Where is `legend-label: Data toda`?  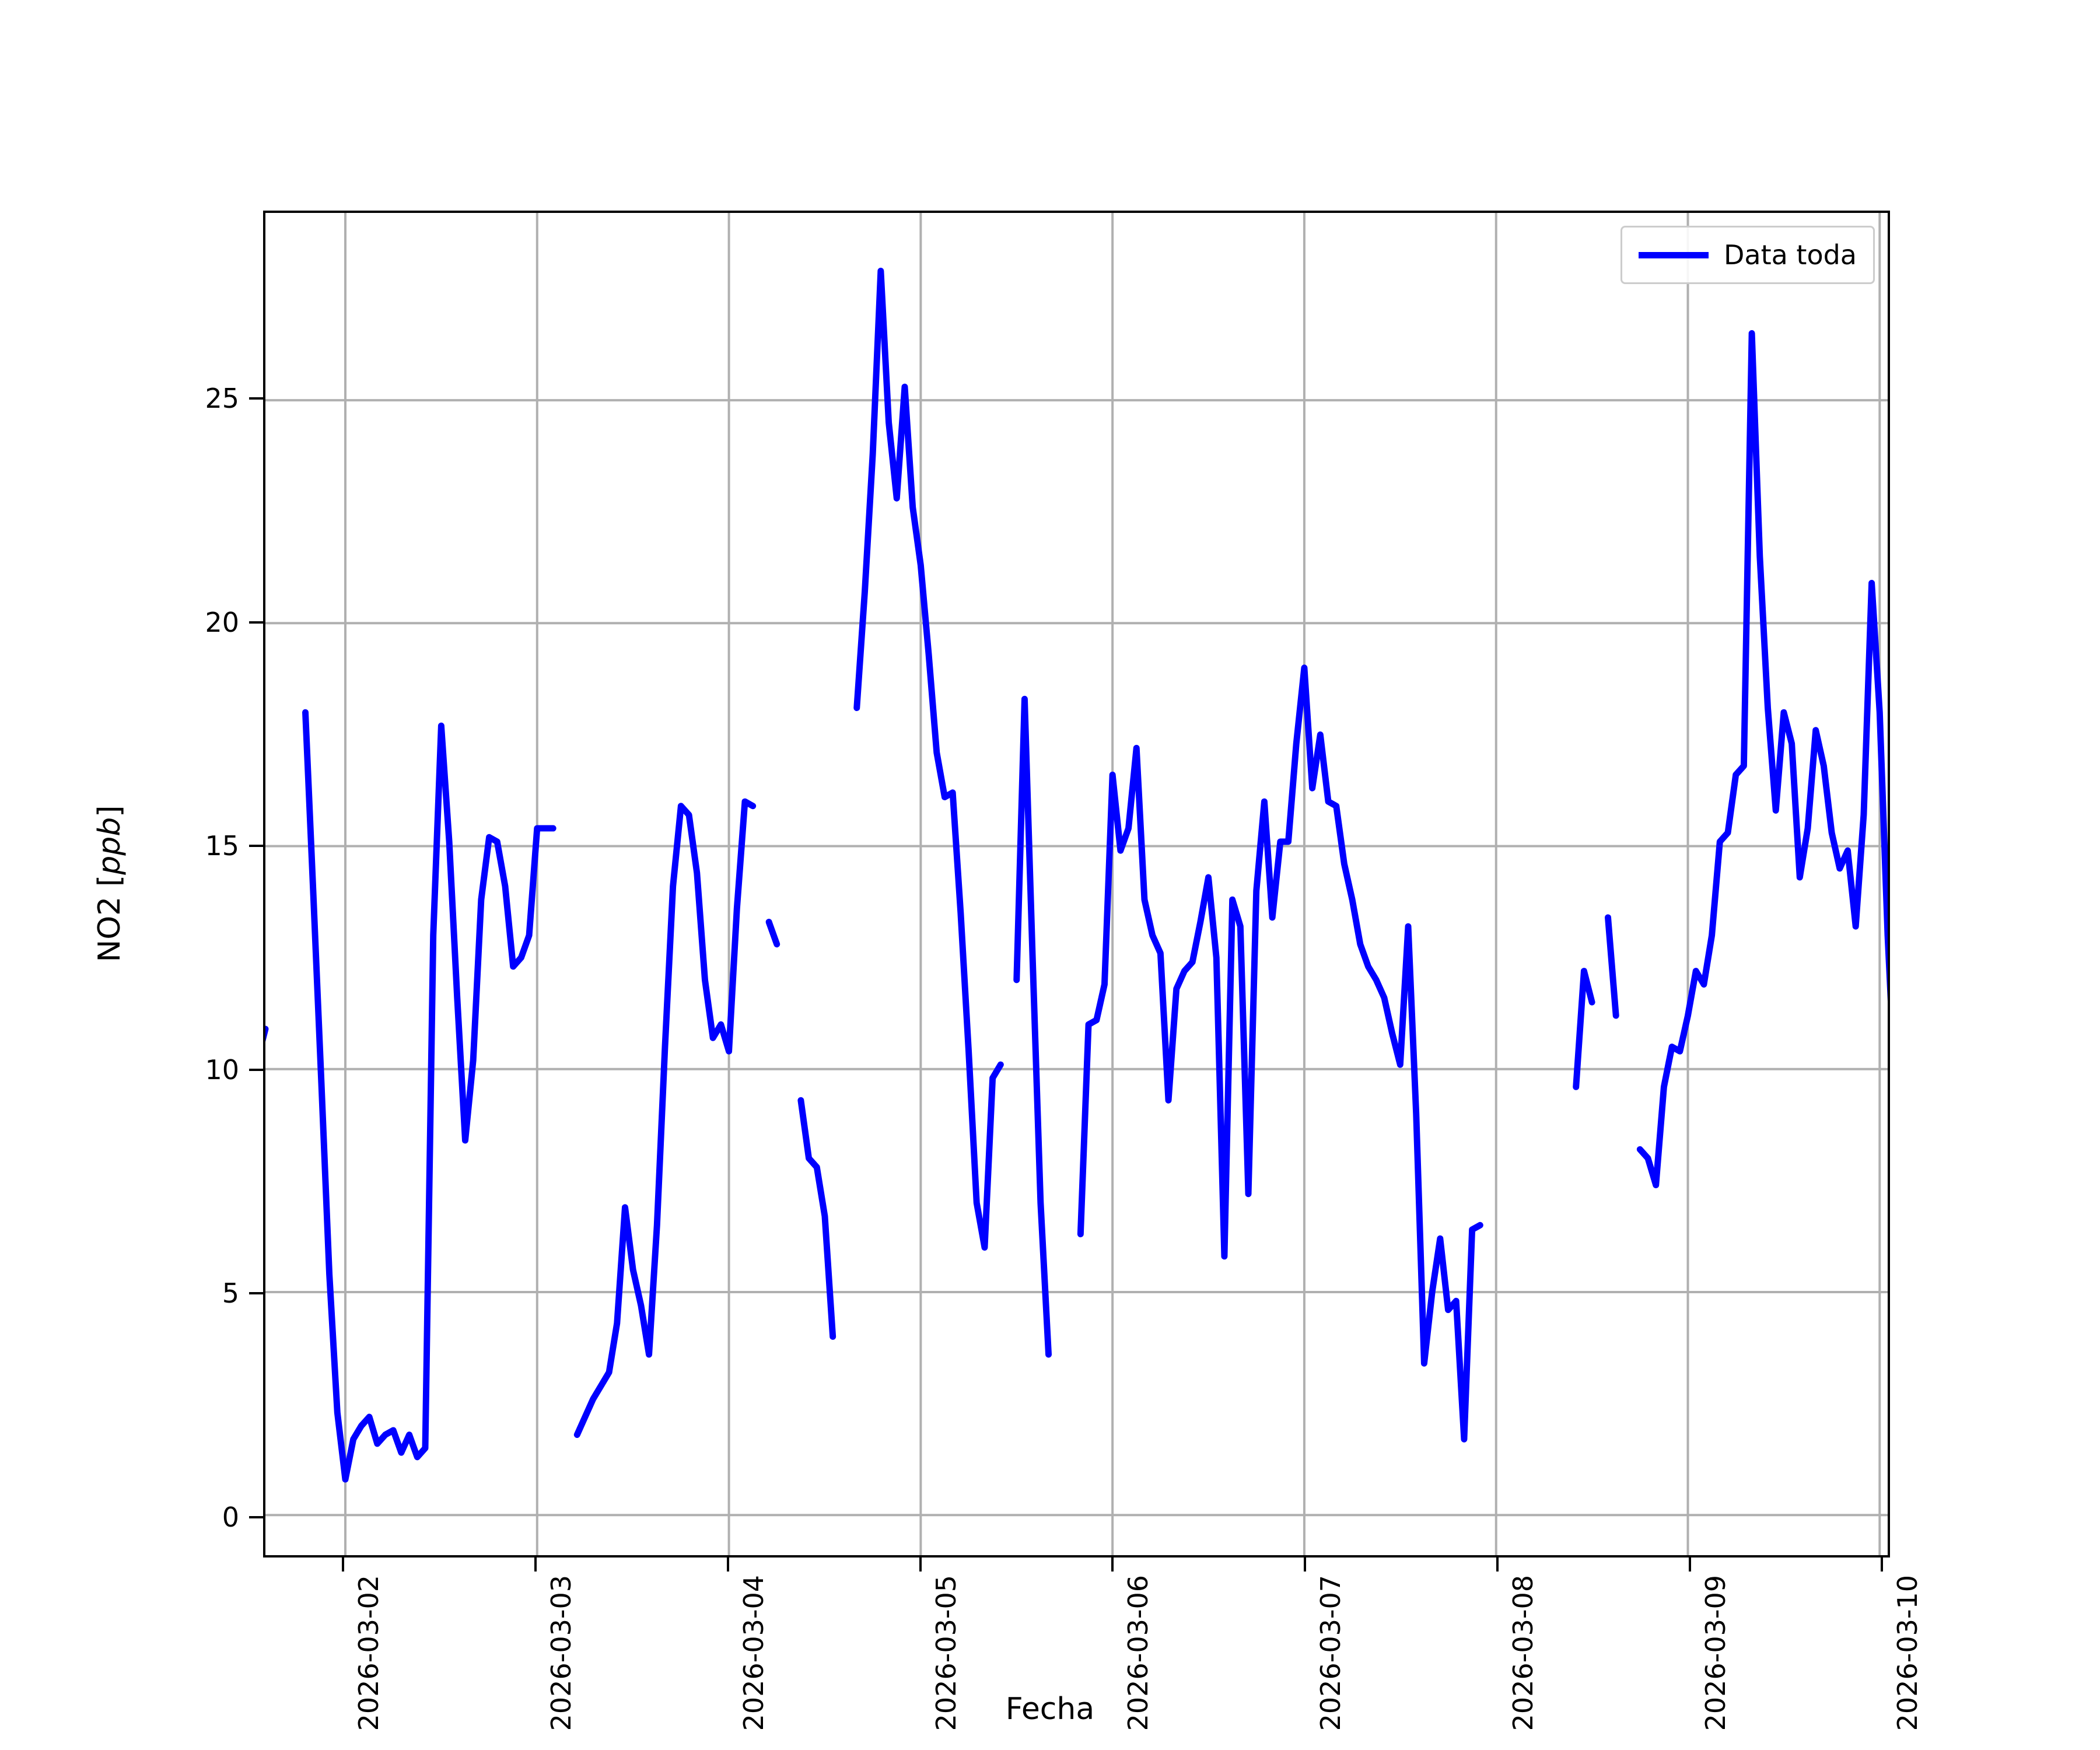 legend-label: Data toda is located at coordinates (1790, 255).